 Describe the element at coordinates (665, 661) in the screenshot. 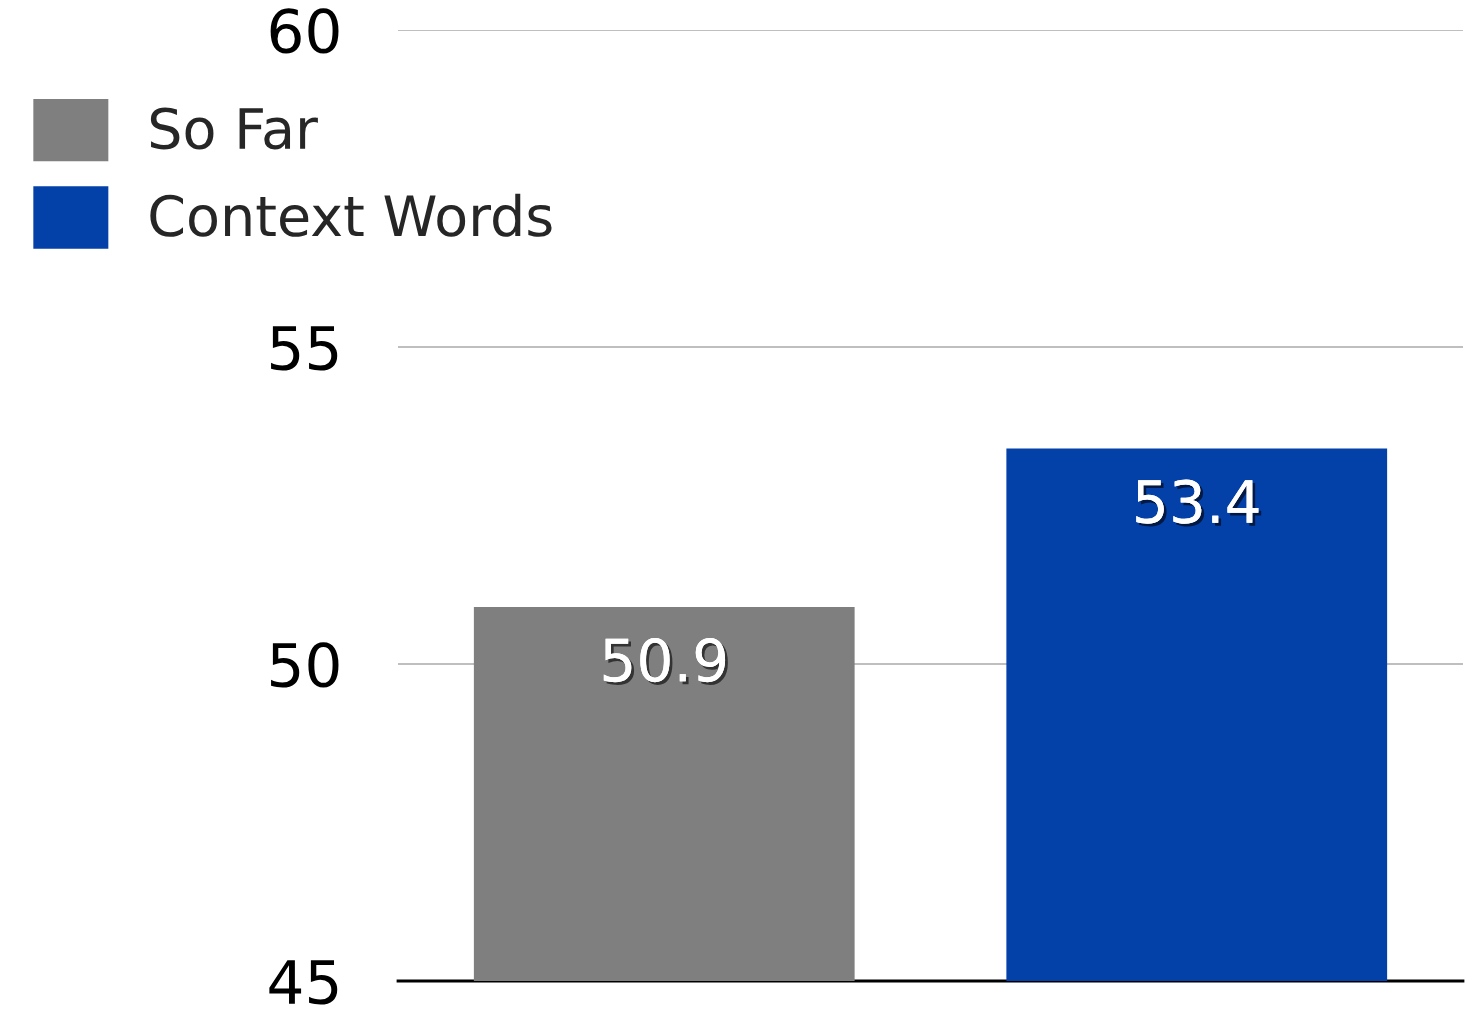

I see `data-label: 50.9` at that location.